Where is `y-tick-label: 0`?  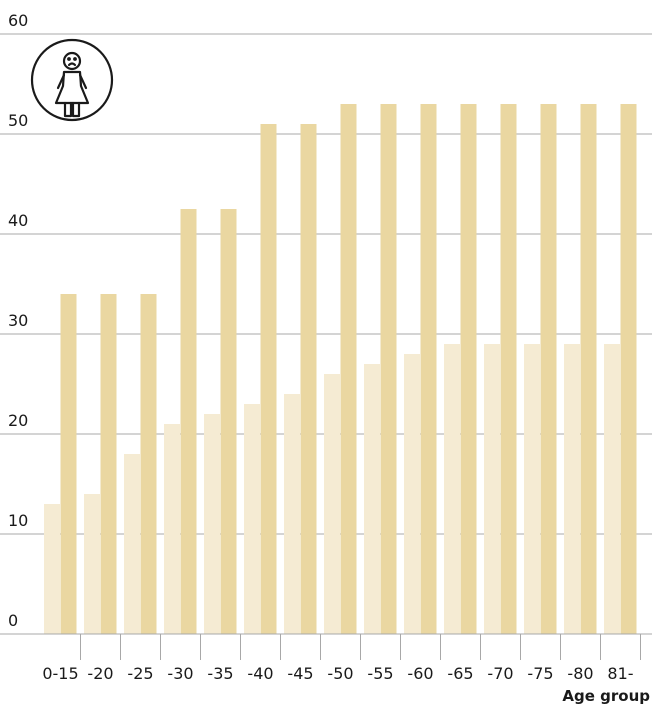 y-tick-label: 0 is located at coordinates (13, 620).